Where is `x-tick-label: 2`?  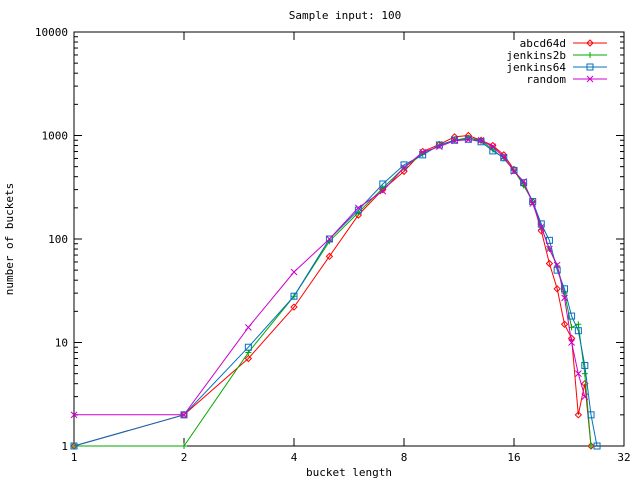
x-tick-label: 2 is located at coordinates (184, 457).